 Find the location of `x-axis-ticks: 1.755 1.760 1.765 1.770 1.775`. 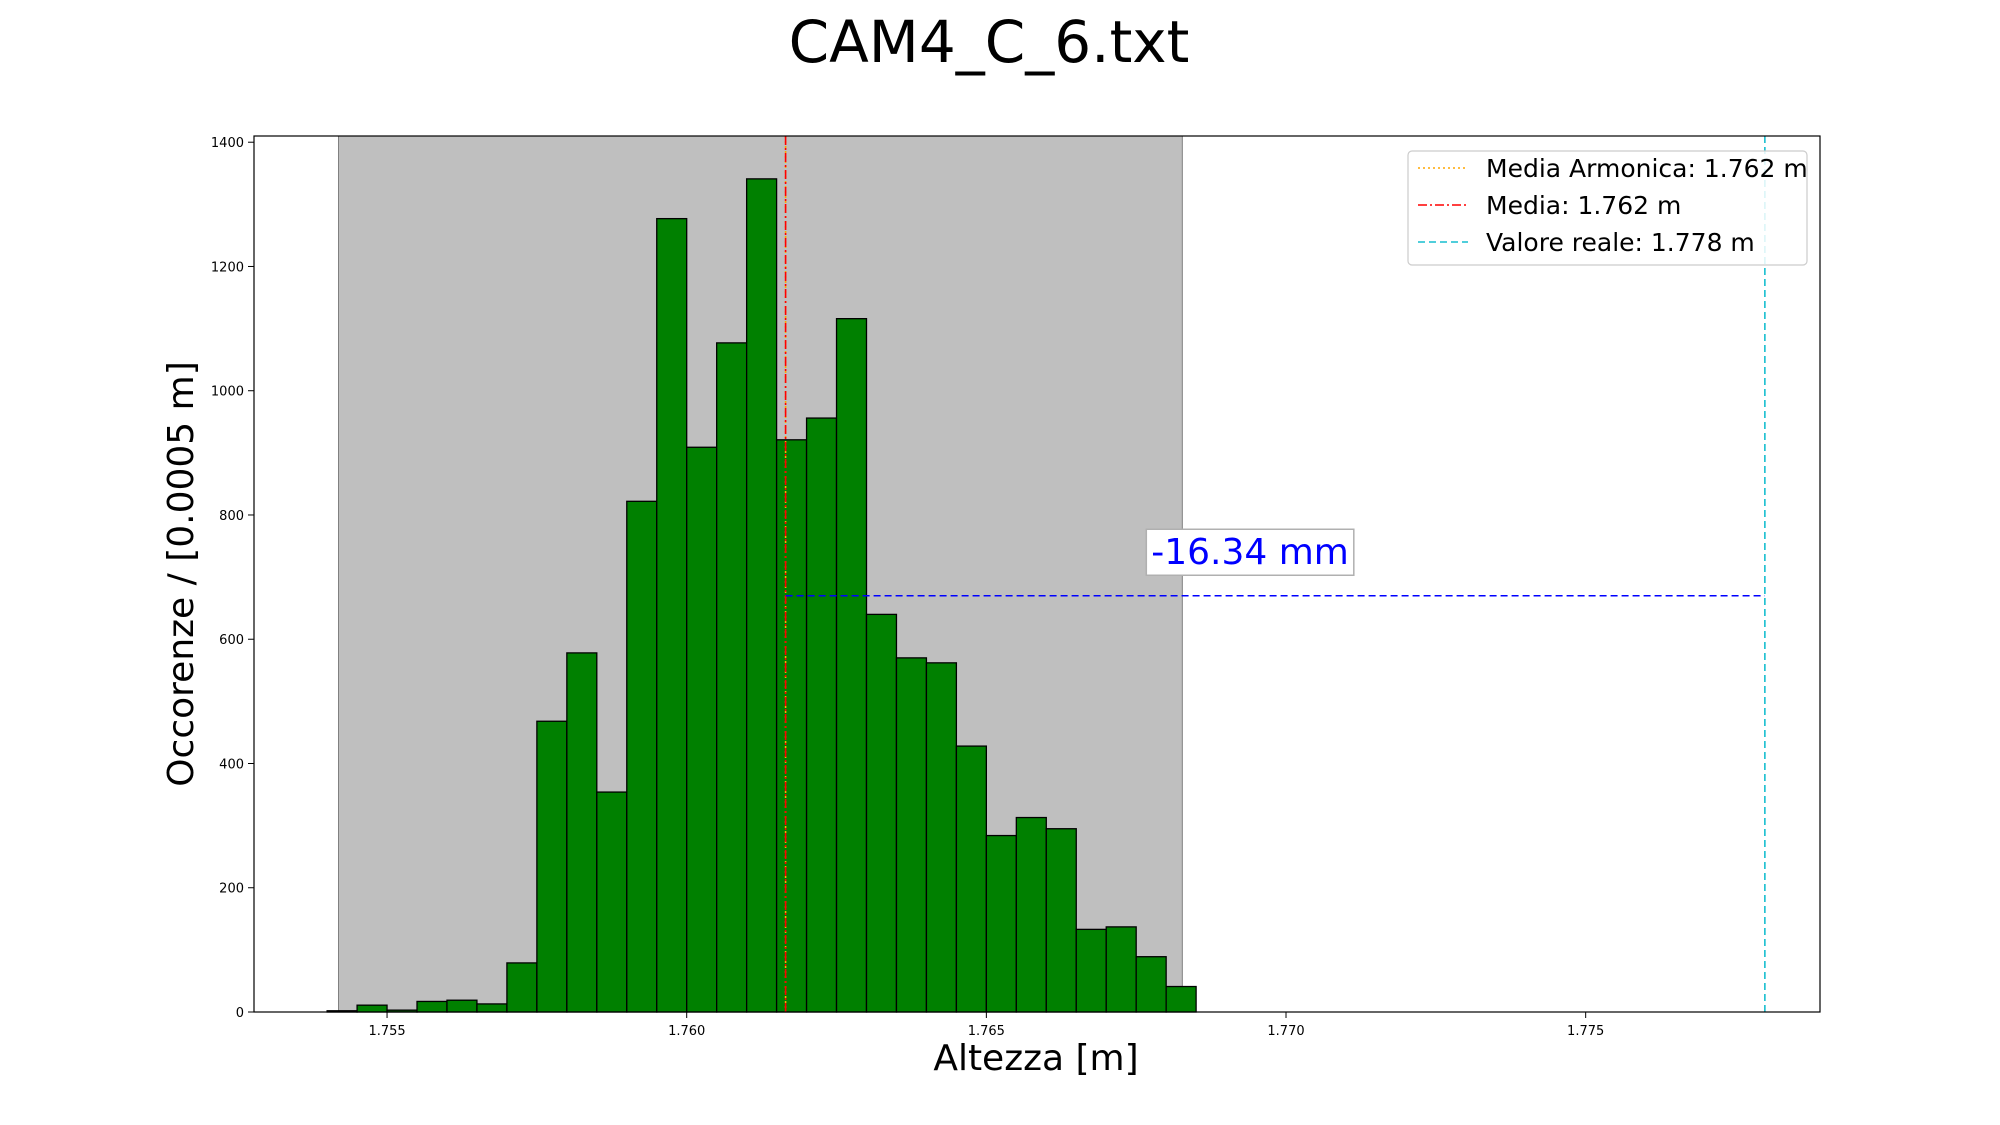

x-axis-ticks: 1.755 1.760 1.765 1.770 1.775 is located at coordinates (986, 1025).